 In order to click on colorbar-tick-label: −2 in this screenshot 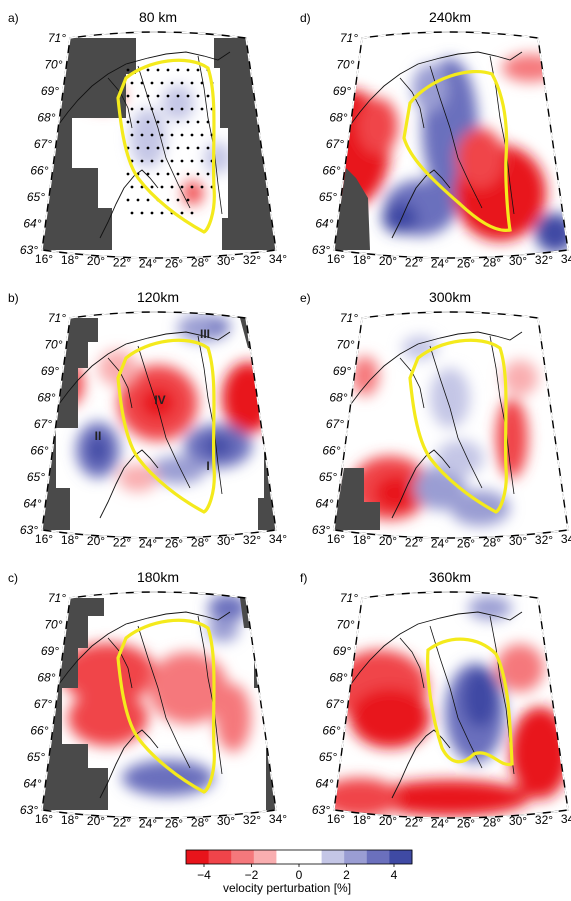, I will do `click(252, 875)`.